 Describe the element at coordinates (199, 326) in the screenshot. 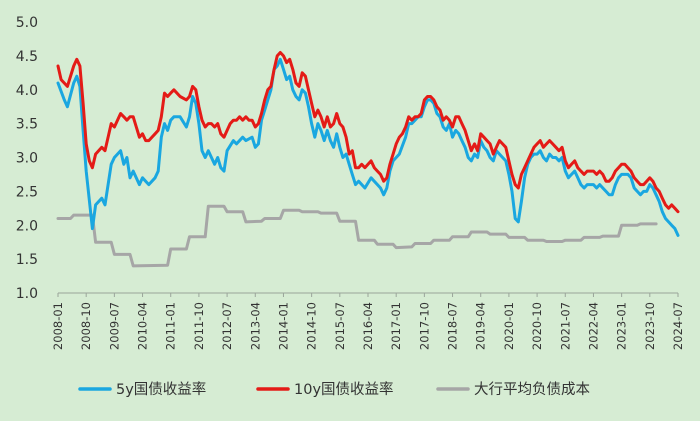

I see `x-tick-label: 2011-10` at that location.